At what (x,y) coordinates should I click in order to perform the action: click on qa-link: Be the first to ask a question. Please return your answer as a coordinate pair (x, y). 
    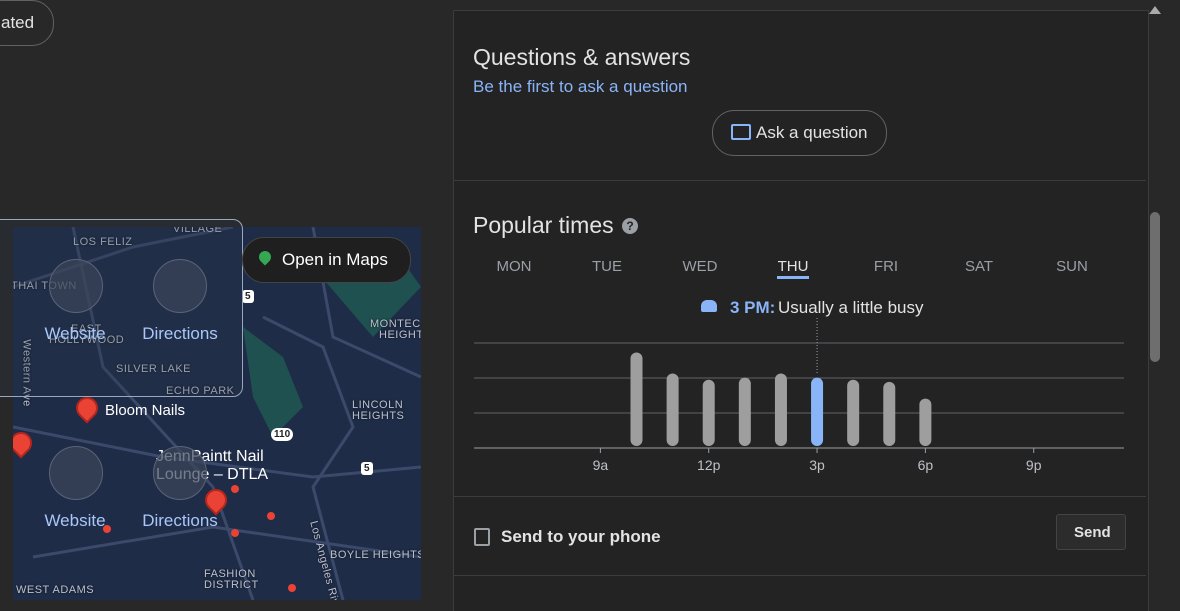
    Looking at the image, I should click on (580, 86).